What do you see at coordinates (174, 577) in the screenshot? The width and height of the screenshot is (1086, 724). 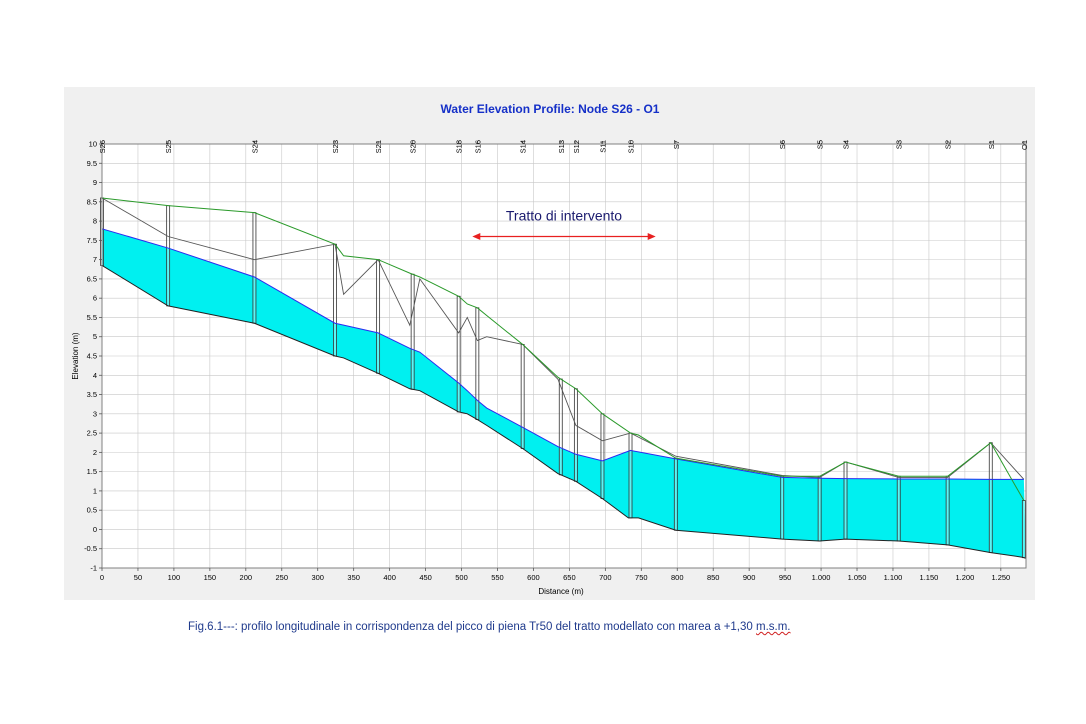 I see `x-tick-label: 100` at bounding box center [174, 577].